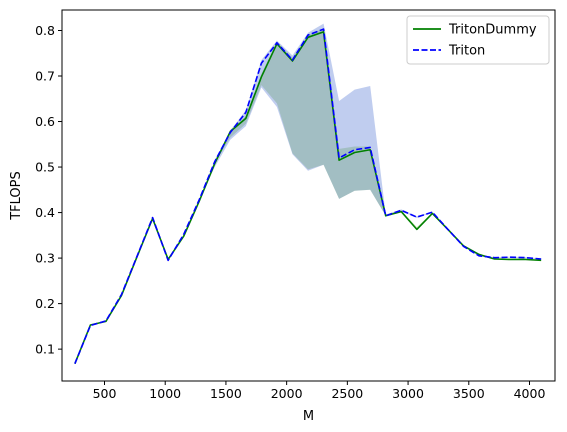  I want to click on y-tick-label: 0.1, so click(45, 349).